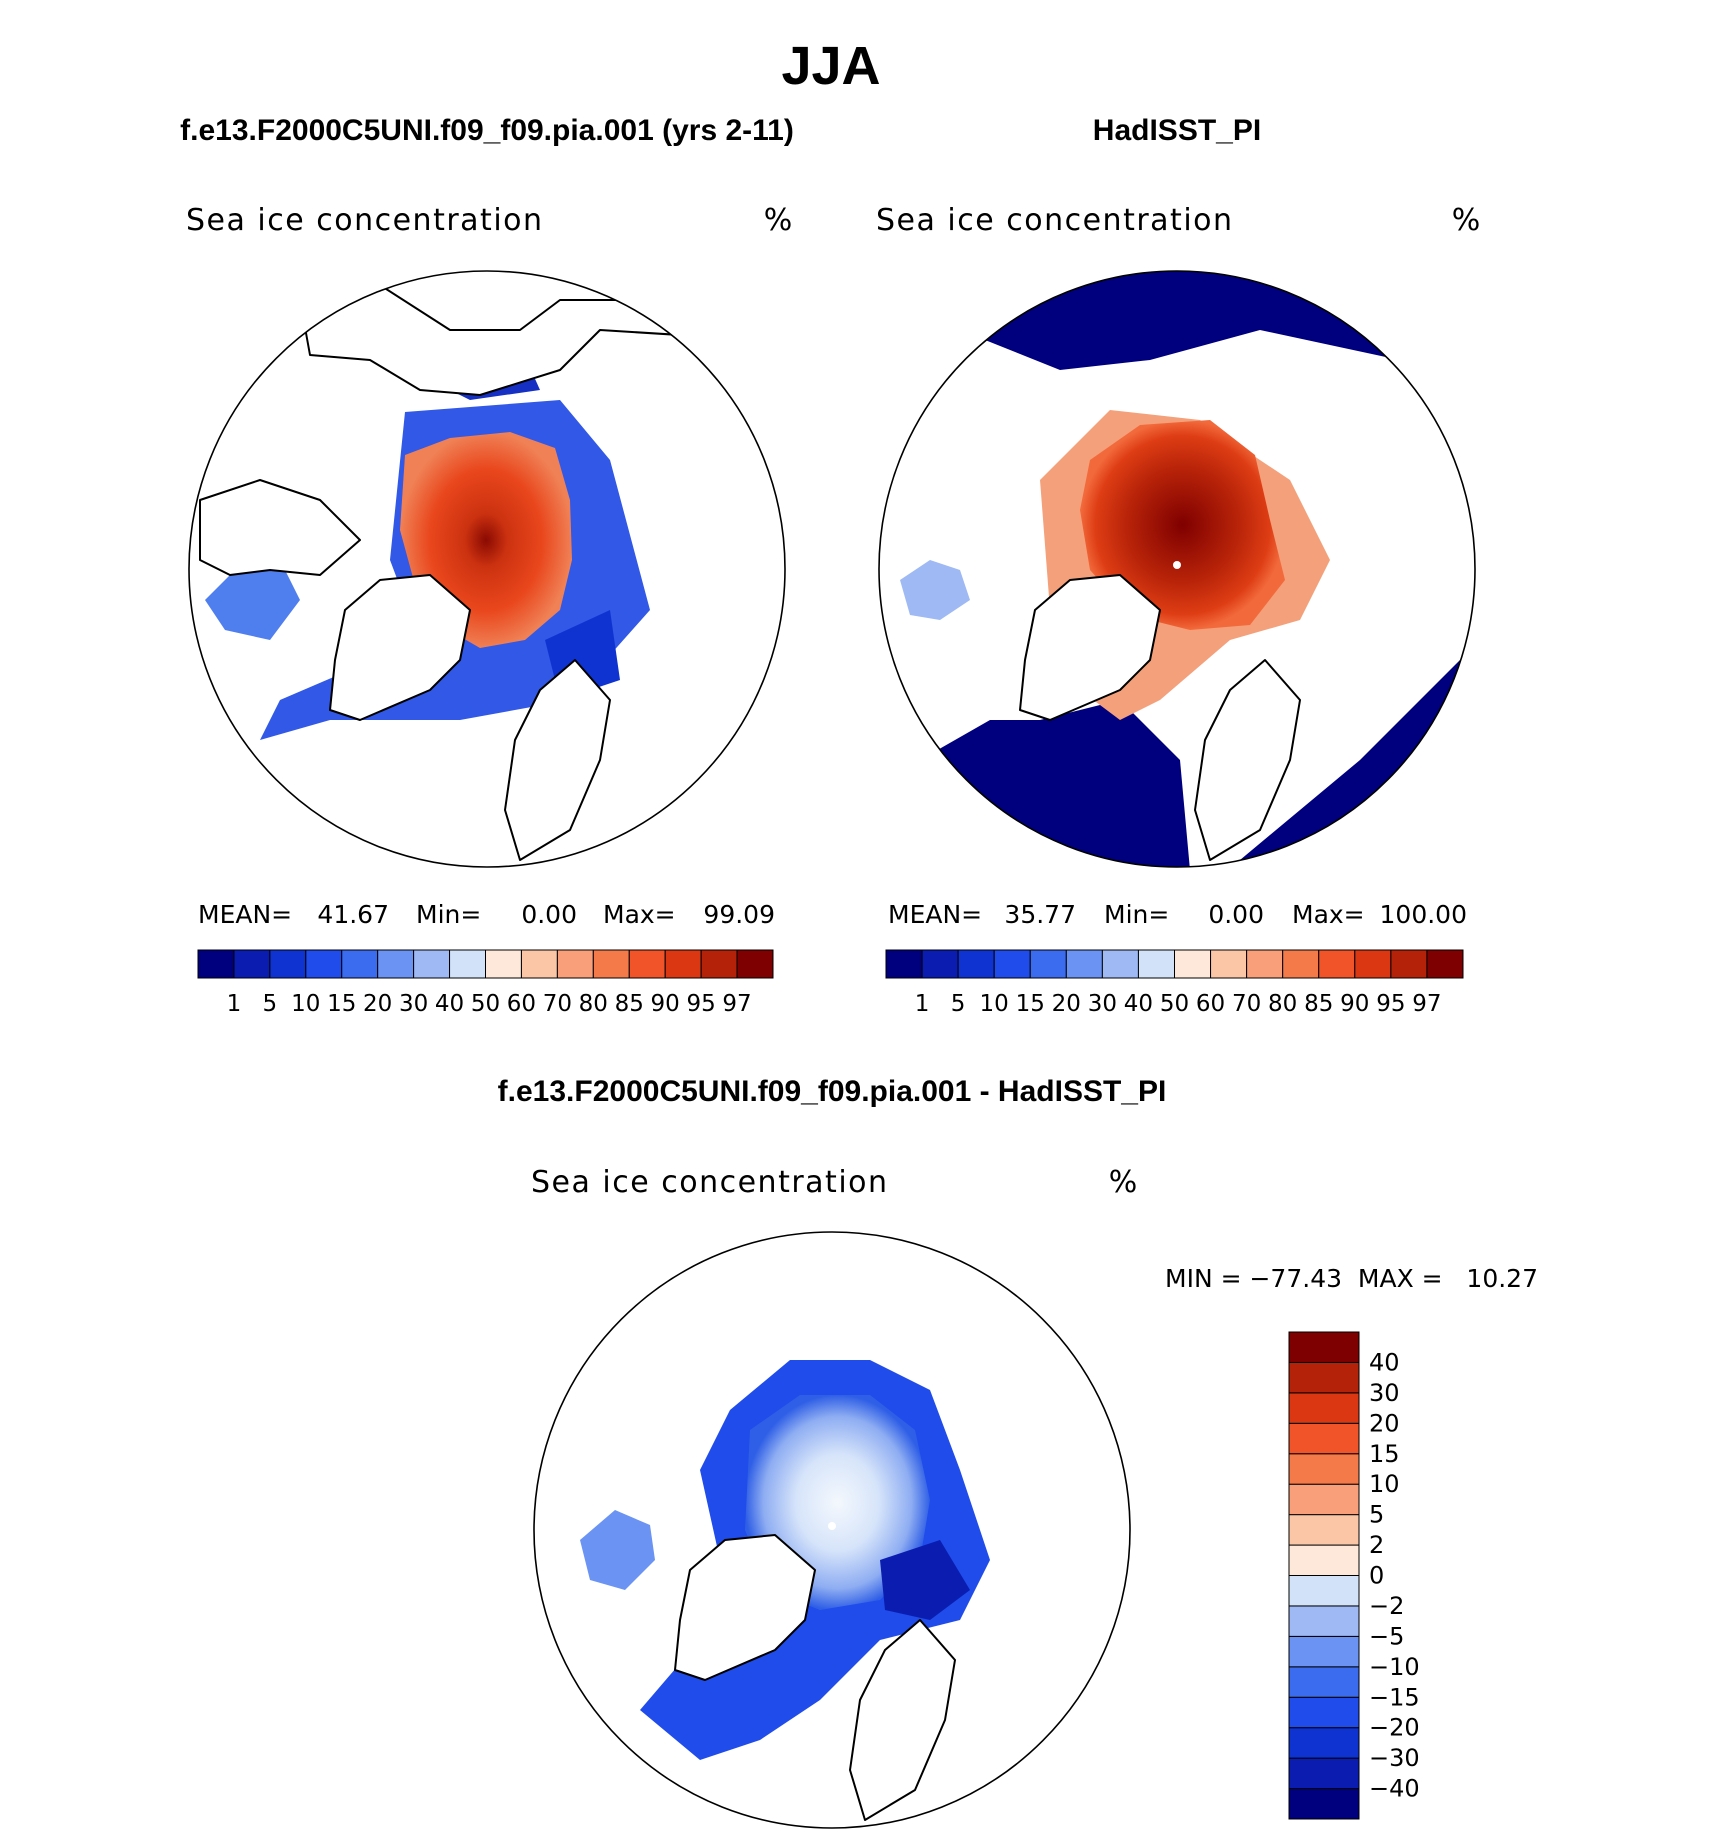 The width and height of the screenshot is (1710, 1838). Describe the element at coordinates (1136, 914) in the screenshot. I see `obs-min-label: Min=` at that location.